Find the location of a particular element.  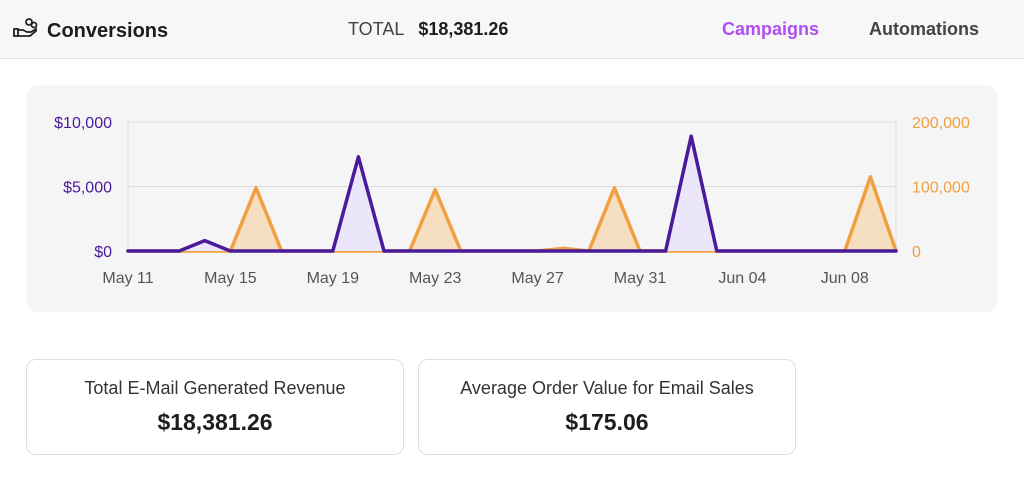

y-left-tick-label: $10,000 is located at coordinates (83, 123).